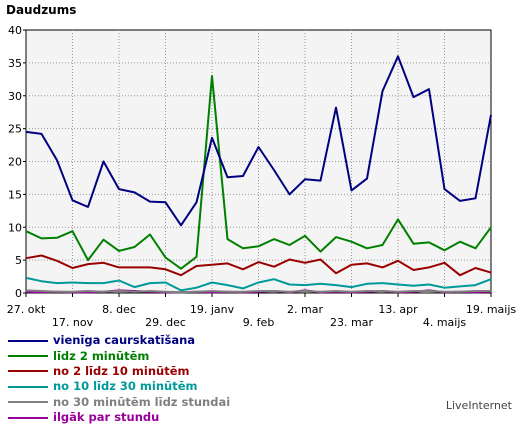  I want to click on y-axis: 0 5 10 15 20 25 30 35 40, so click(17, 162).